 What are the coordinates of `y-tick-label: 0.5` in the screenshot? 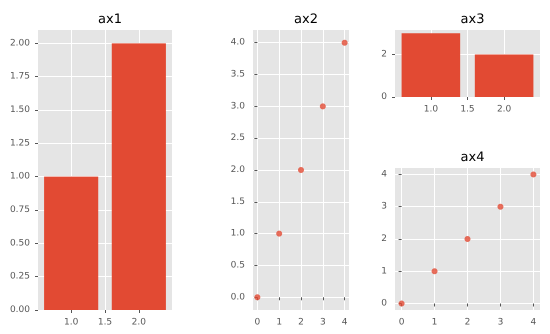 It's located at (237, 265).